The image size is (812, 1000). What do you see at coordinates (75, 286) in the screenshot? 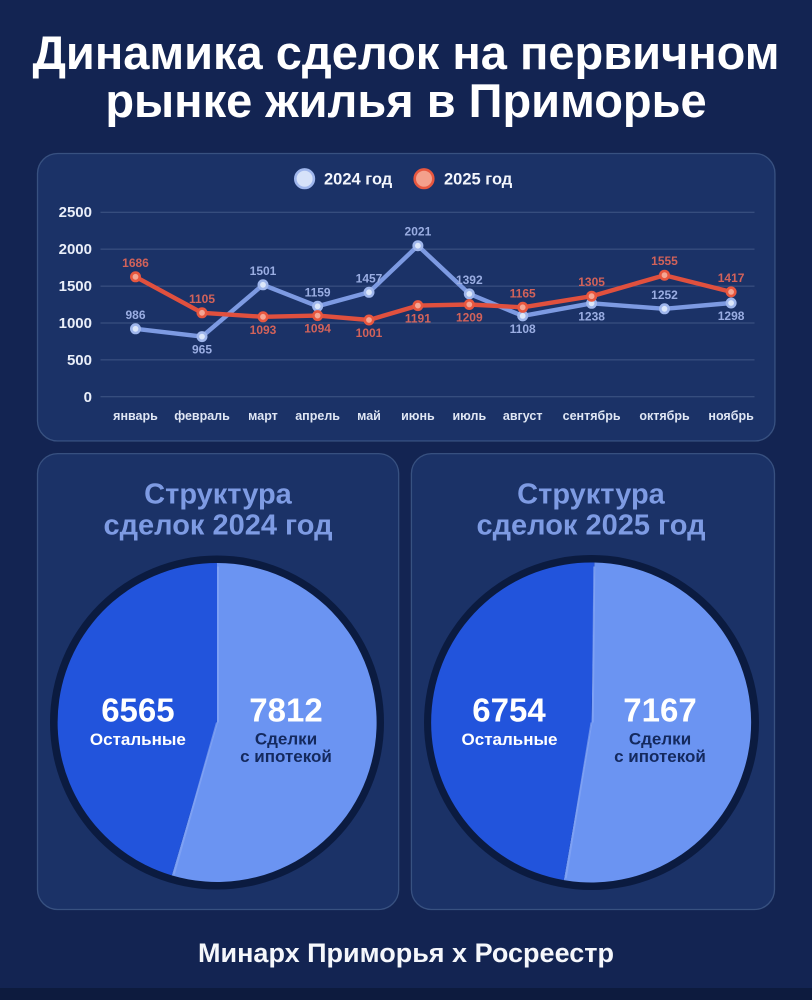
I see `svg-text: 1500` at bounding box center [75, 286].